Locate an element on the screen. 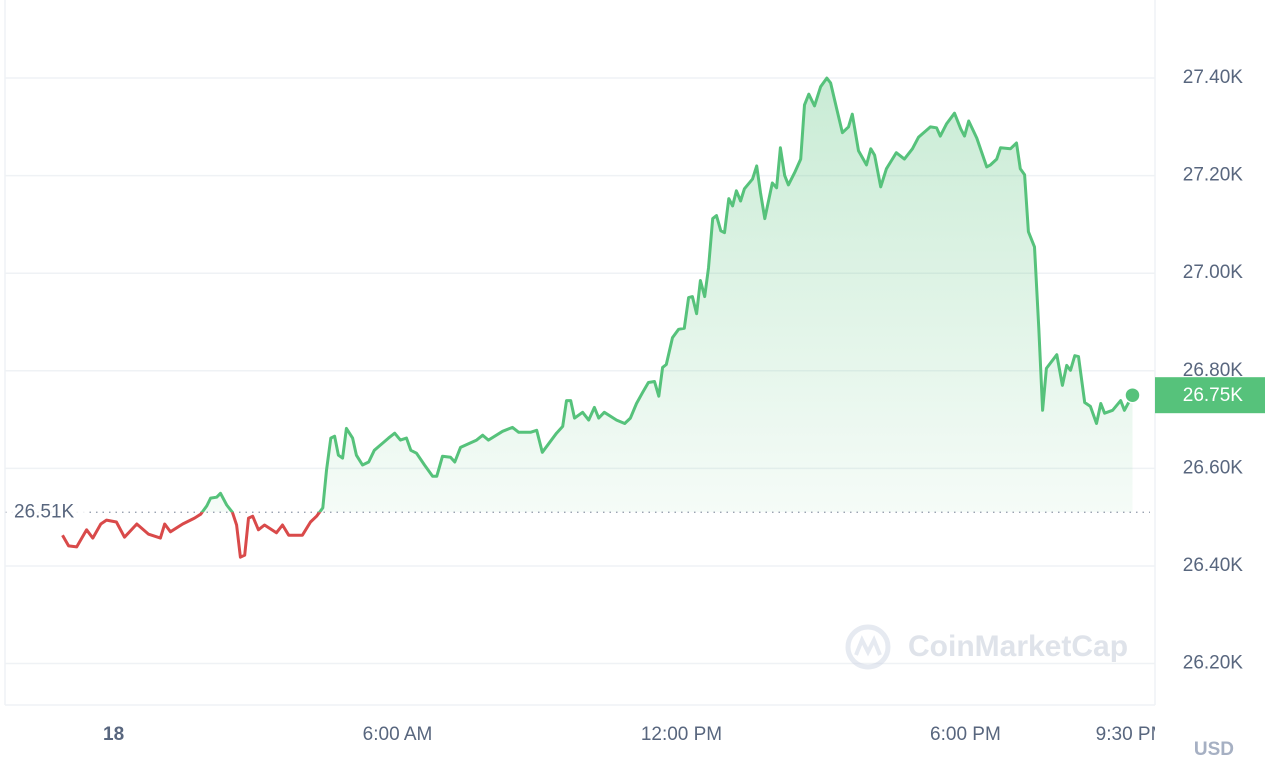 Image resolution: width=1278 pixels, height=770 pixels. x-tick-label: 18 is located at coordinates (113, 734).